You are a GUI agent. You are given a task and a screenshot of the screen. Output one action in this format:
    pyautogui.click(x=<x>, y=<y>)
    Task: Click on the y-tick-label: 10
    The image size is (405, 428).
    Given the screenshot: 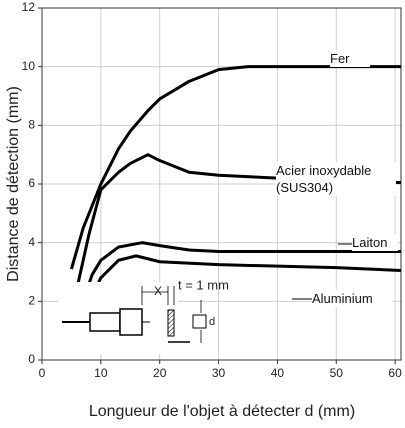 What is the action you would take?
    pyautogui.click(x=29, y=66)
    